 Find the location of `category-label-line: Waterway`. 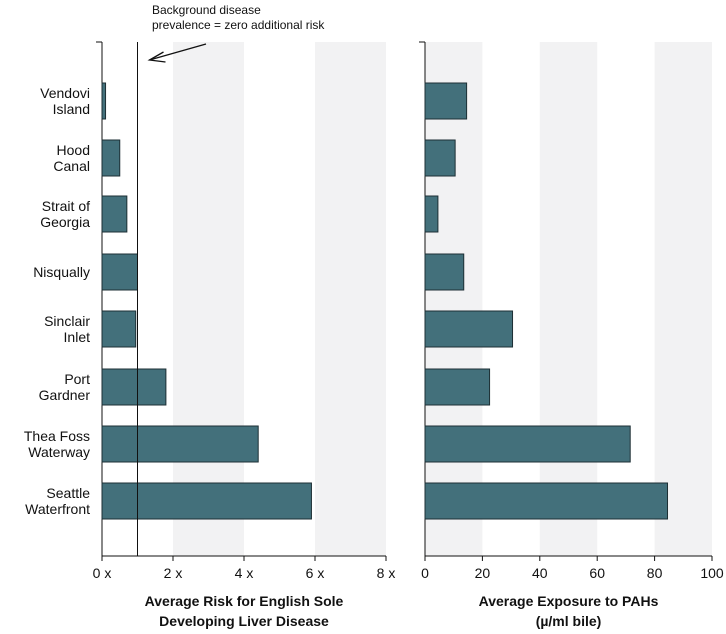

category-label-line: Waterway is located at coordinates (59, 452).